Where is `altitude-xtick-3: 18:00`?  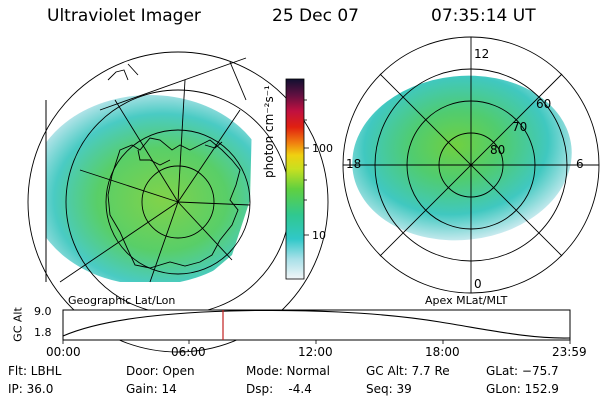 altitude-xtick-3: 18:00 is located at coordinates (442, 352).